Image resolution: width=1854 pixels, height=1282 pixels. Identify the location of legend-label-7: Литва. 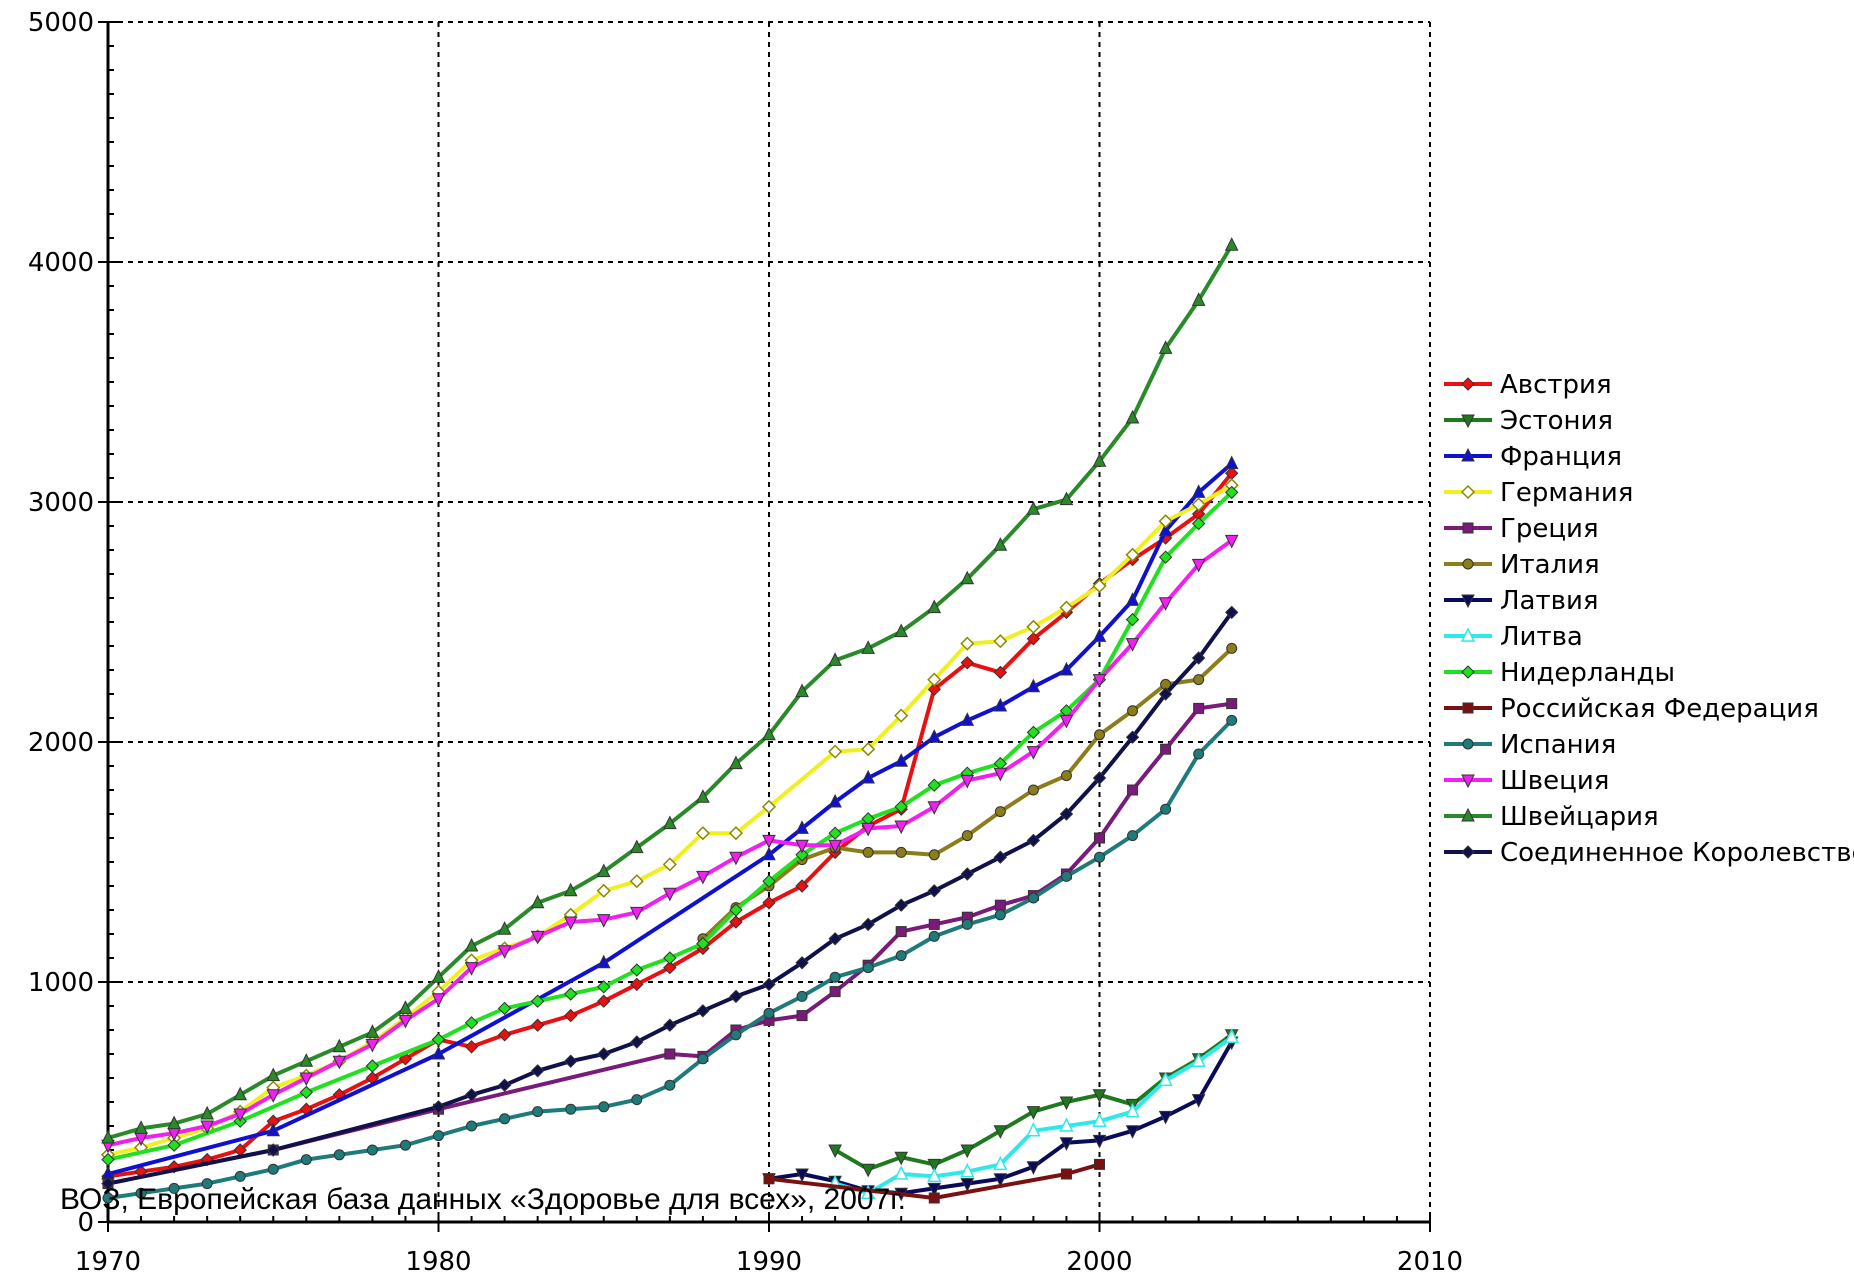
(1541, 637).